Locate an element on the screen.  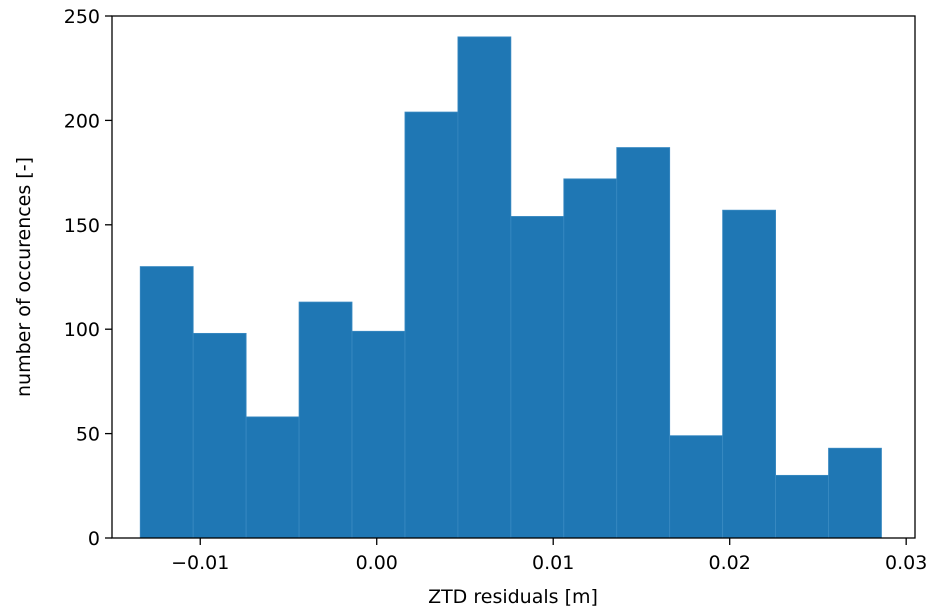
x-tick-label: 0.03 is located at coordinates (906, 563).